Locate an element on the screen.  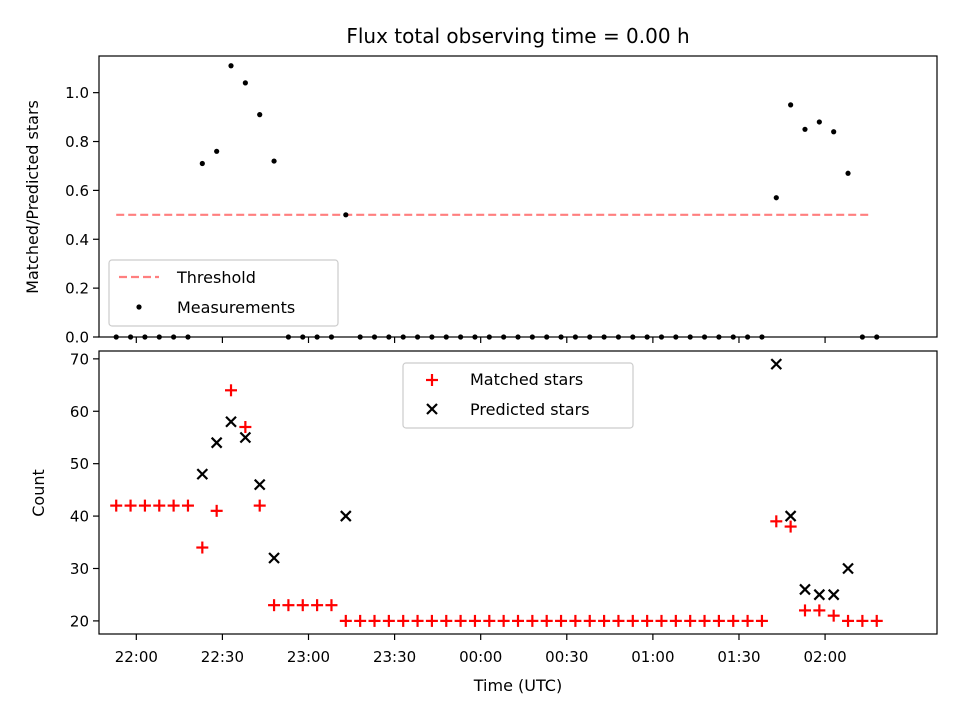
legend-measurements-swatch is located at coordinates (139, 307).